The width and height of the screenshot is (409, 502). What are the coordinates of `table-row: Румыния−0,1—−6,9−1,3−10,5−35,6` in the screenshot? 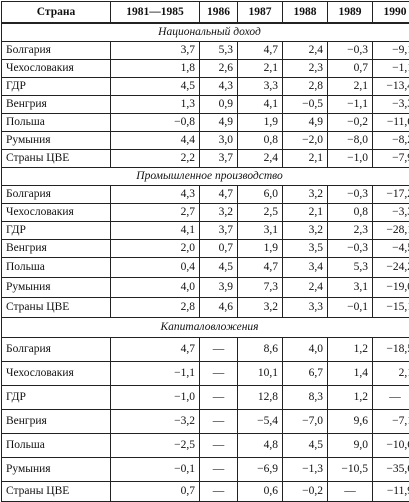 It's located at (205, 470).